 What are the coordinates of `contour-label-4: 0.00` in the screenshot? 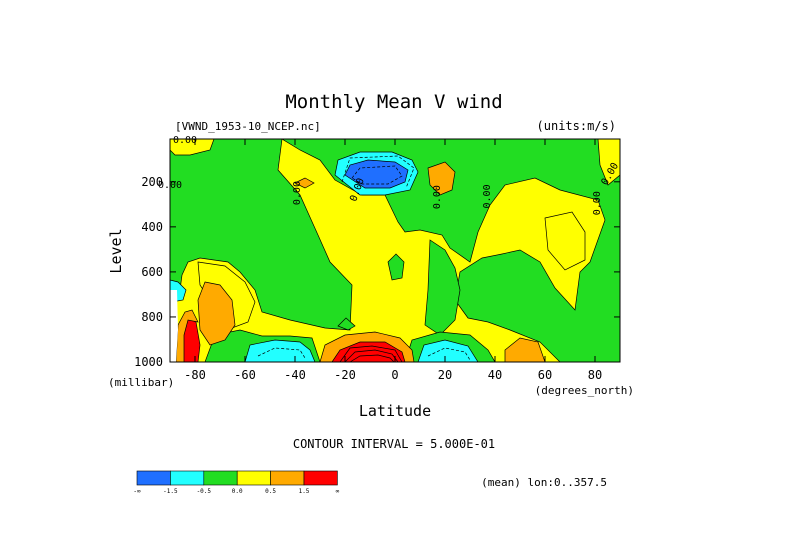 It's located at (487, 196).